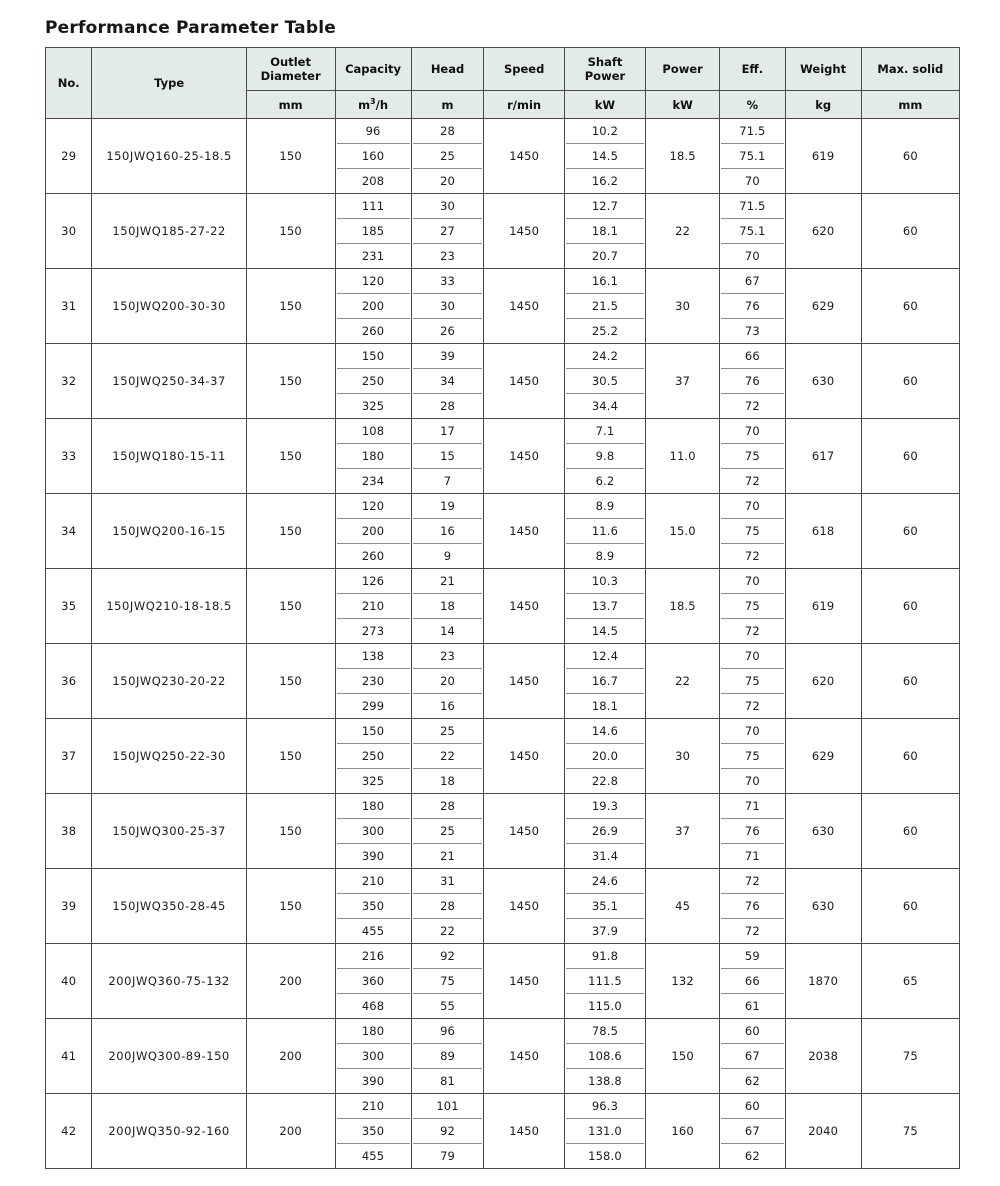 The image size is (1000, 1186). I want to click on cell-head-value: 101, so click(447, 1107).